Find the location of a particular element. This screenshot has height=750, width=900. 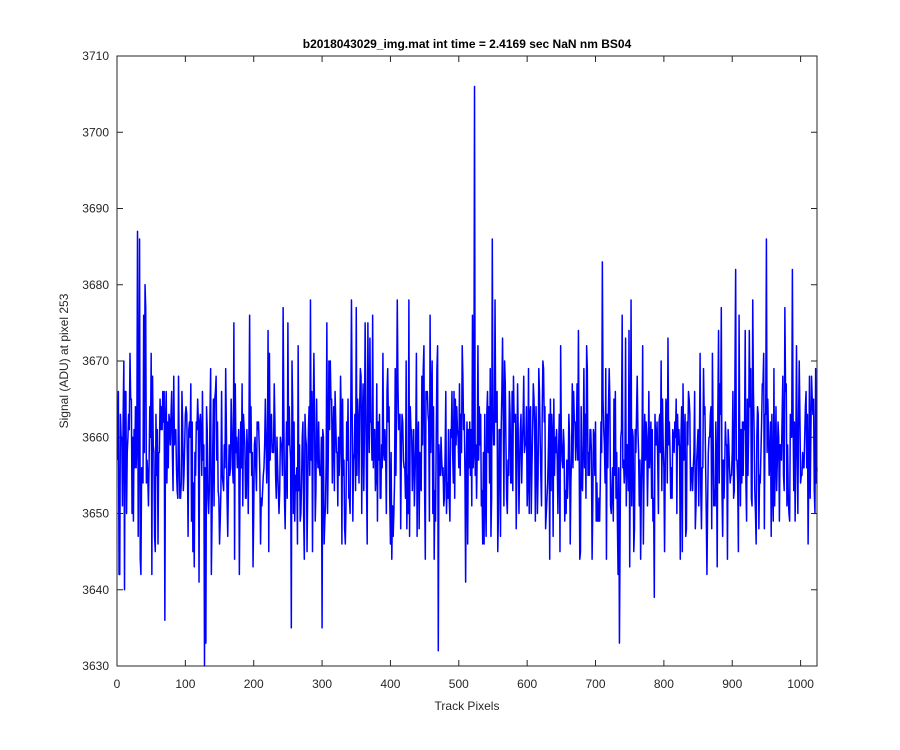

x-tick-label: 200 is located at coordinates (254, 684).